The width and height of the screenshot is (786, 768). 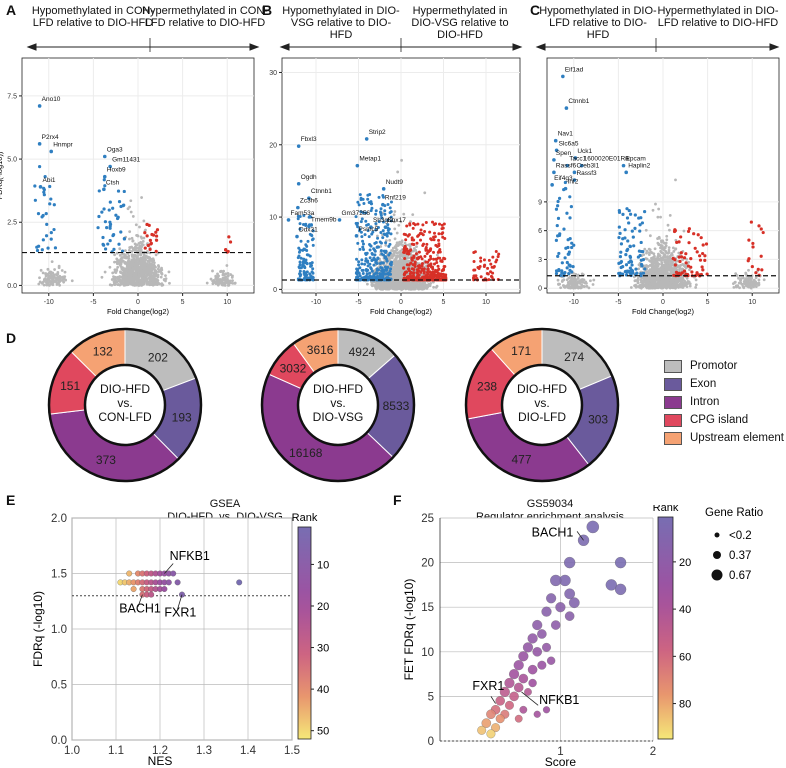 What do you see at coordinates (93, 302) in the screenshot?
I see `x-tick-label: -5` at bounding box center [93, 302].